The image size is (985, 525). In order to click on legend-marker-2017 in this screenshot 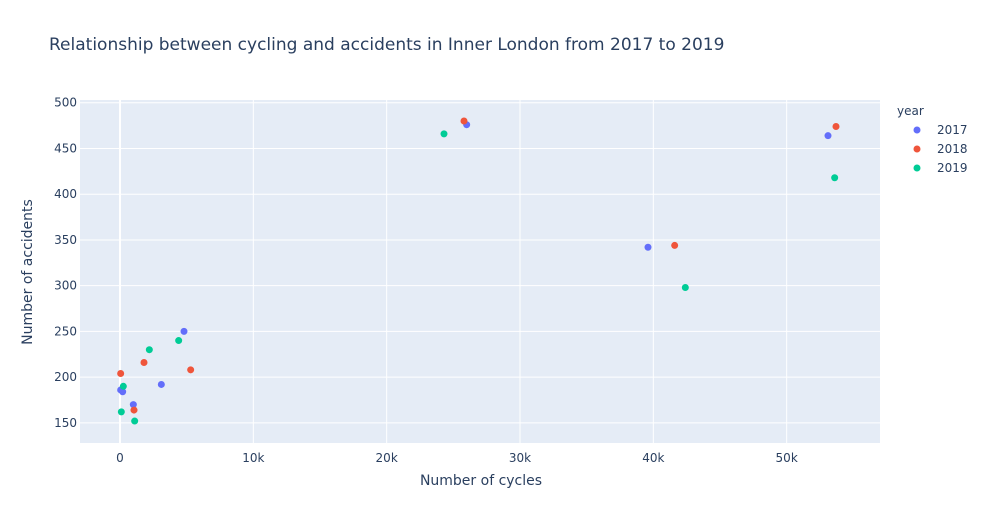, I will do `click(917, 130)`.